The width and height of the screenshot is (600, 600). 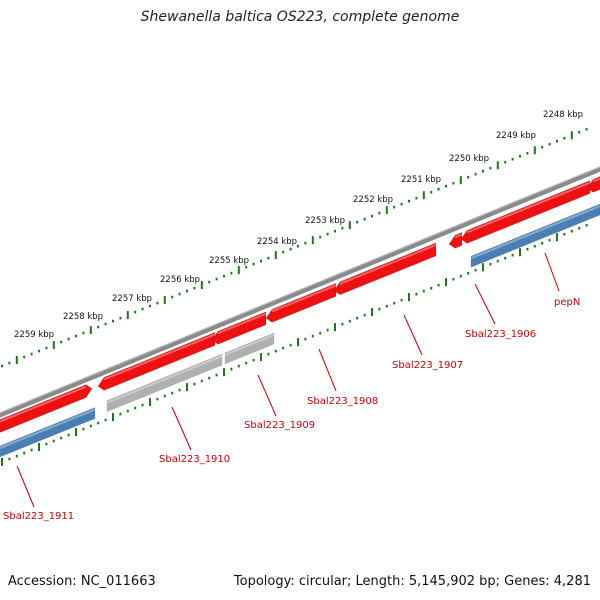 What do you see at coordinates (83, 317) in the screenshot?
I see `scale-label: 2258 kbp` at bounding box center [83, 317].